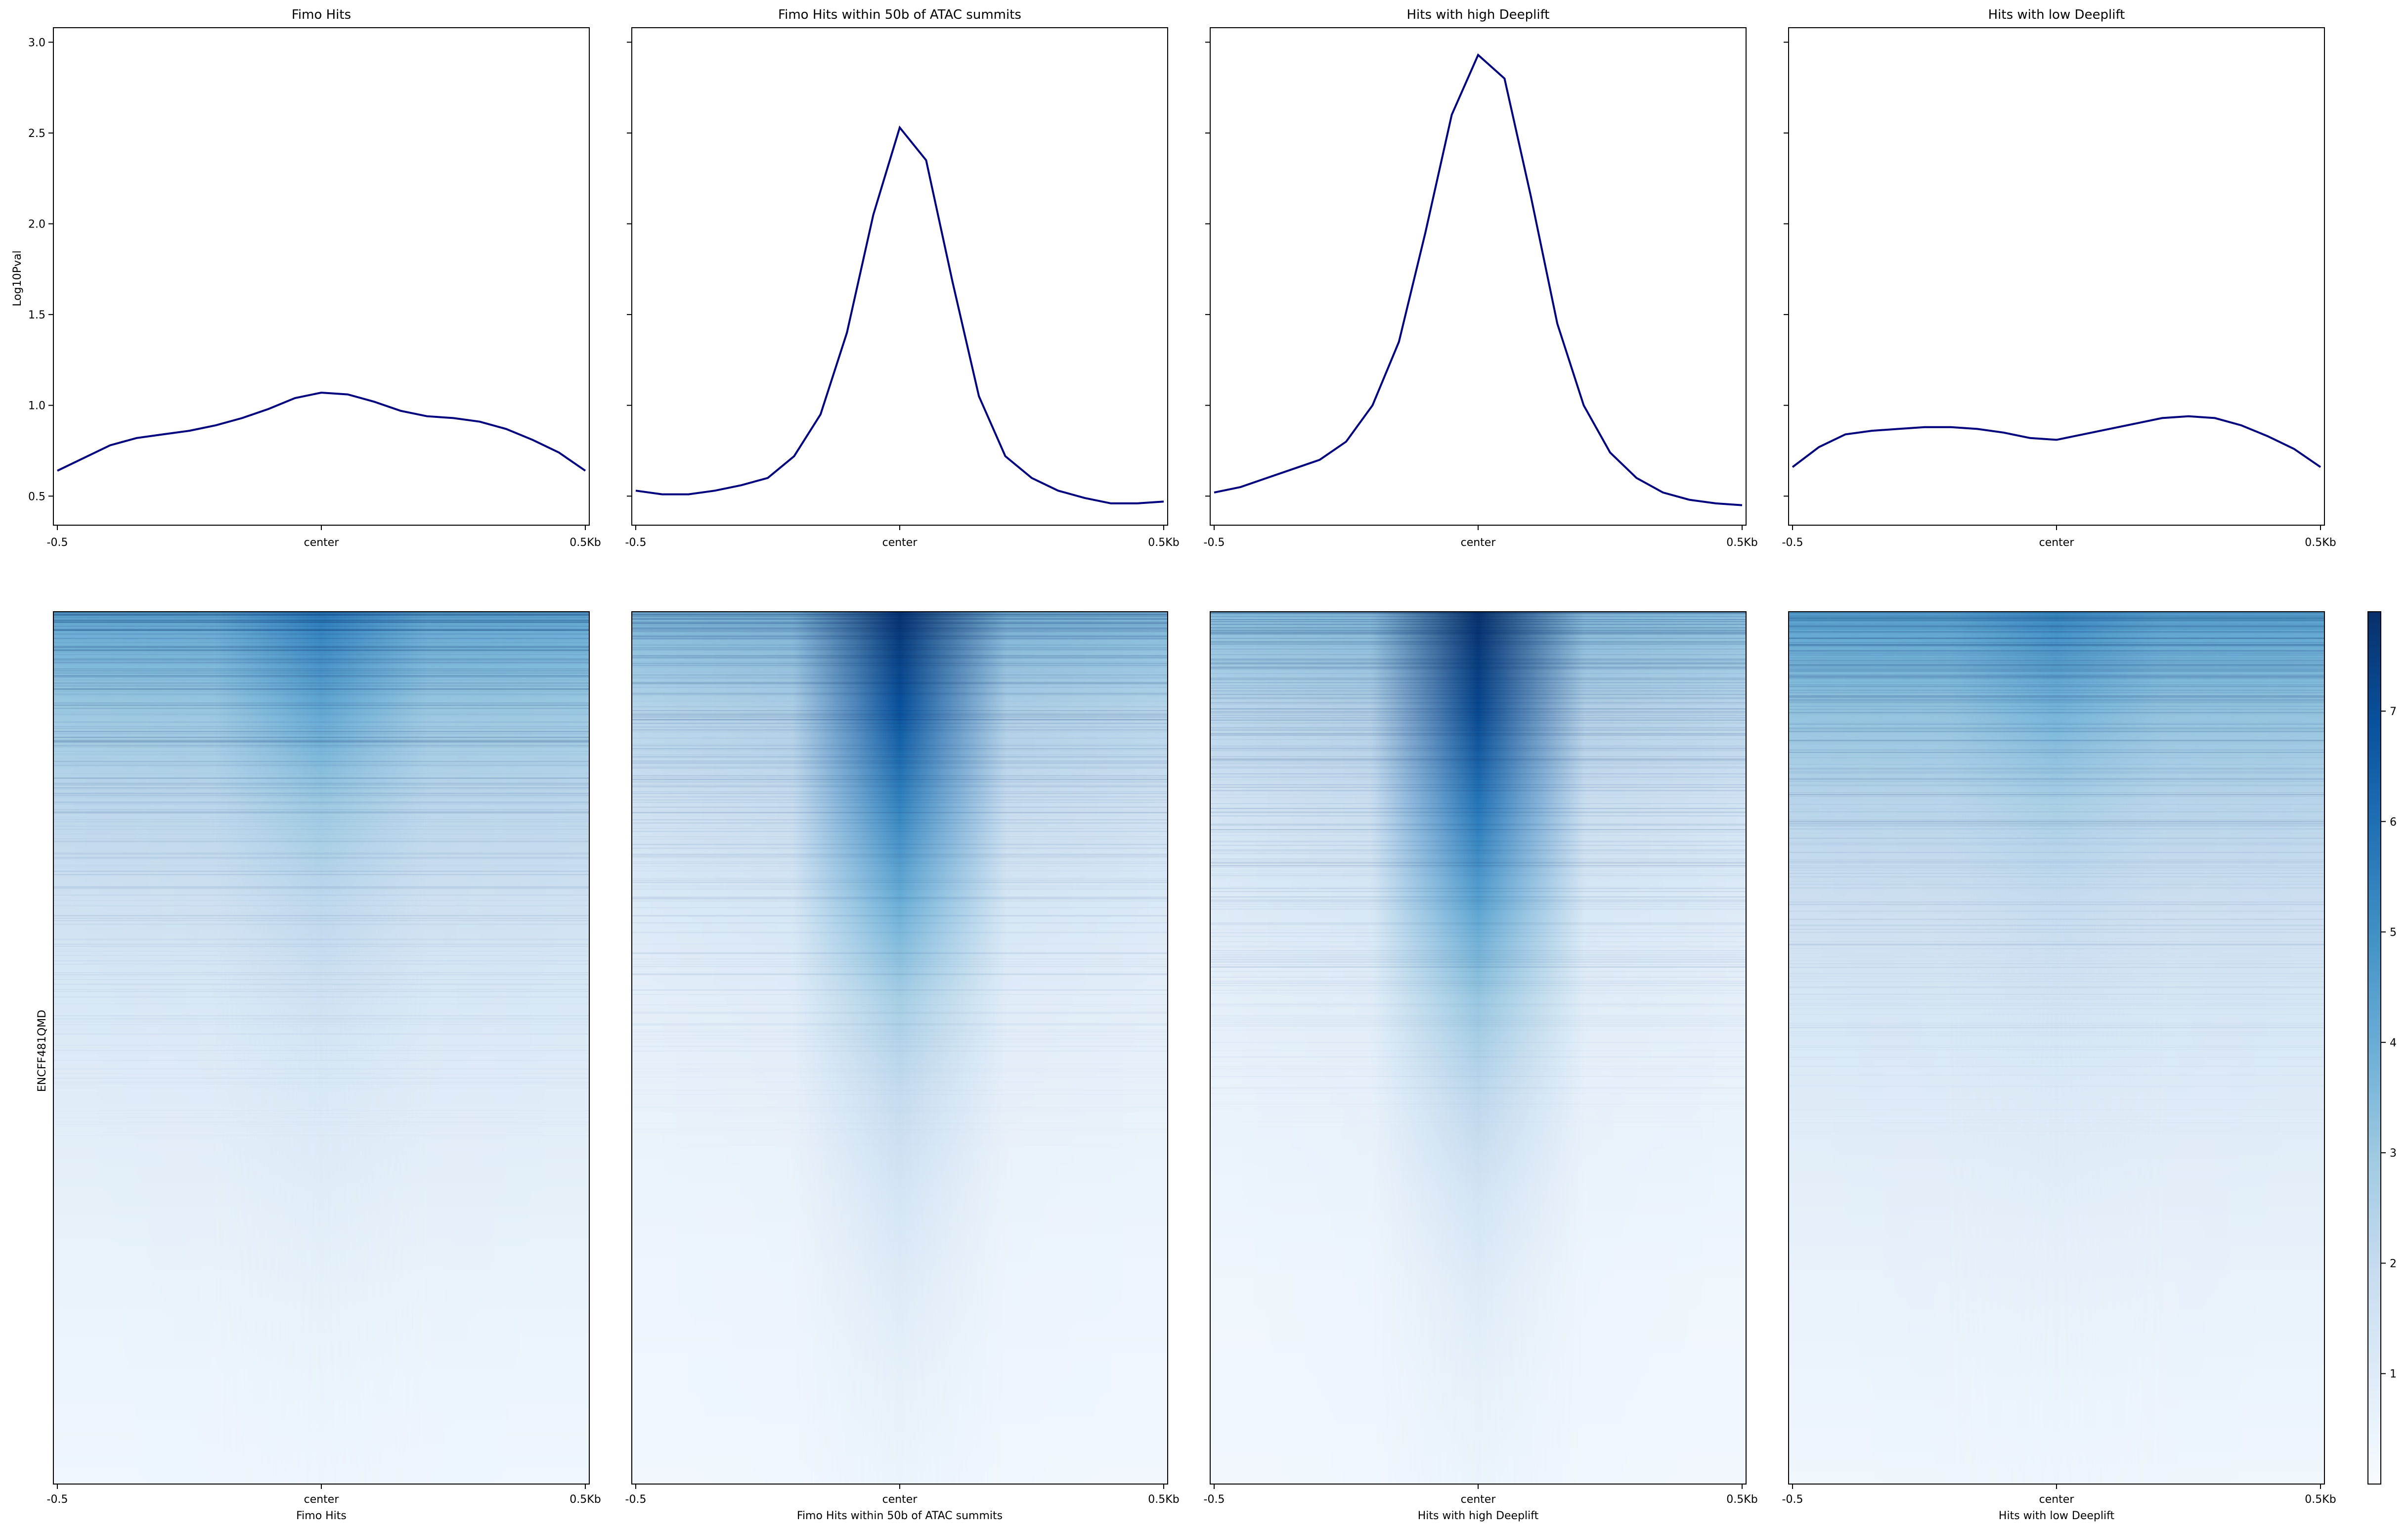  What do you see at coordinates (903, 537) in the screenshot?
I see `x-ticks: -0.5 center 0.5Kb` at bounding box center [903, 537].